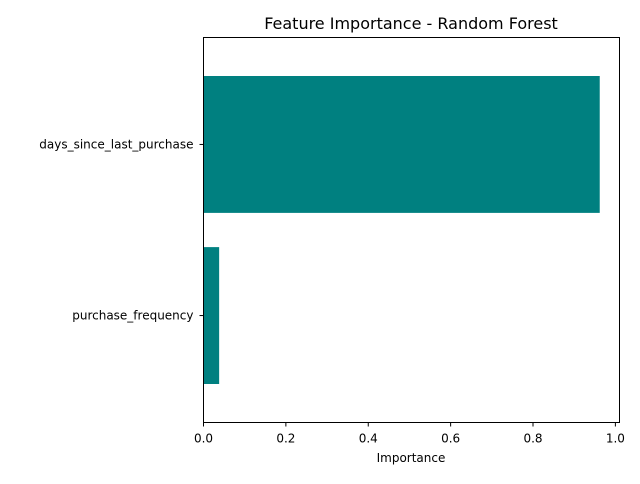 The image size is (640, 484). I want to click on x-axis: 0.0 0.2 0.4 0.6 0.8 1.0, so click(409, 434).